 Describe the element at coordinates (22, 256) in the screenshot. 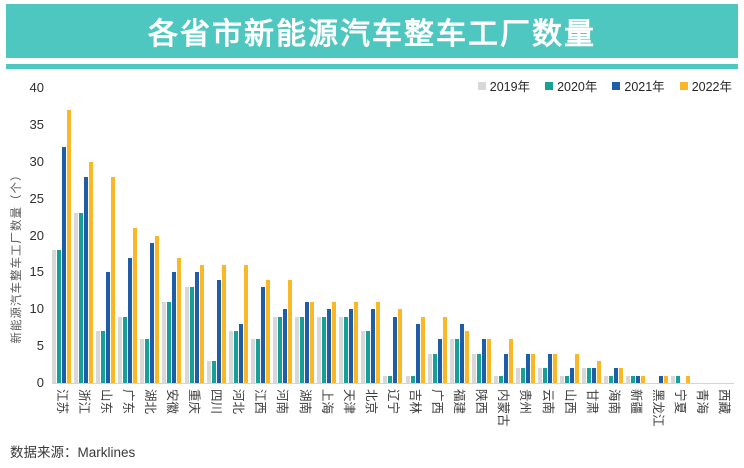

I see `y-axis-ticks: 0 5 10 15 20 25 30 35 40` at that location.